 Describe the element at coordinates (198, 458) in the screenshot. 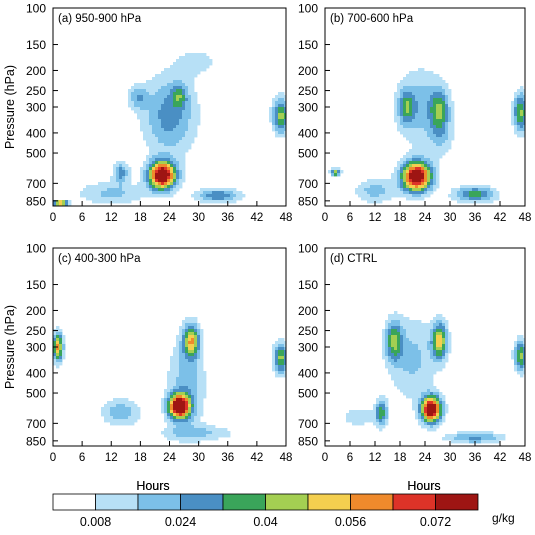

I see `x-tick-label: 30` at that location.